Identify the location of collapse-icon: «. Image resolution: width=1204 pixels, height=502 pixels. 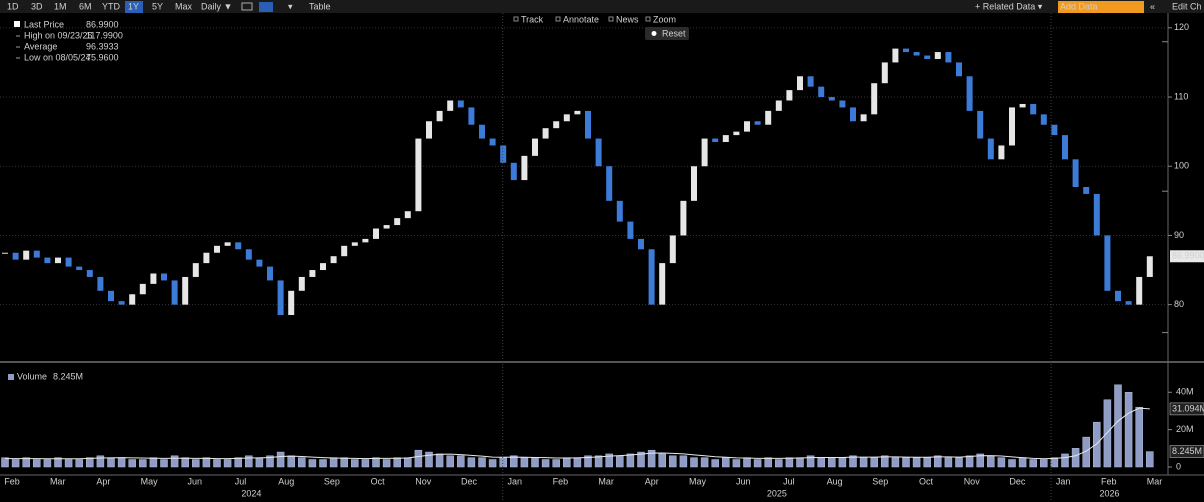
(1152, 6).